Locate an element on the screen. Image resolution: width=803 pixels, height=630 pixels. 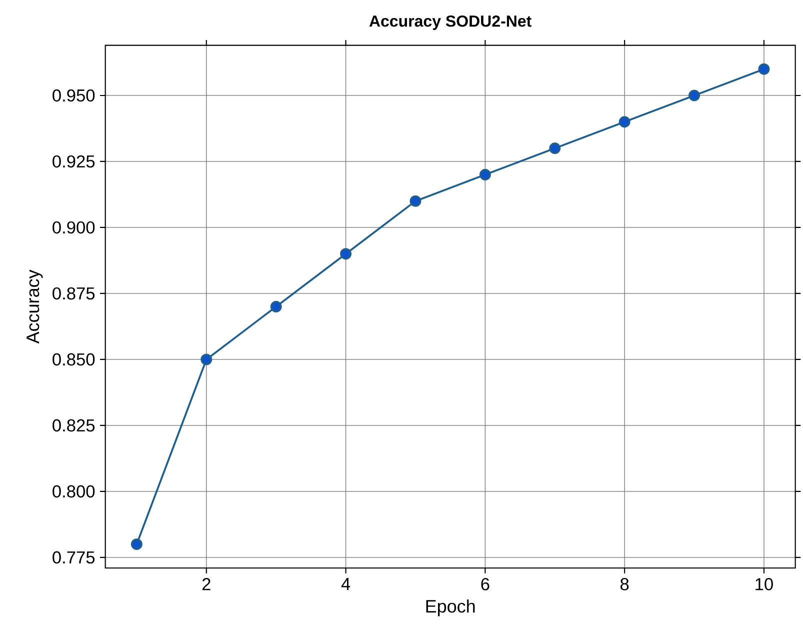
y-axis-title: Accuracy is located at coordinates (34, 307).